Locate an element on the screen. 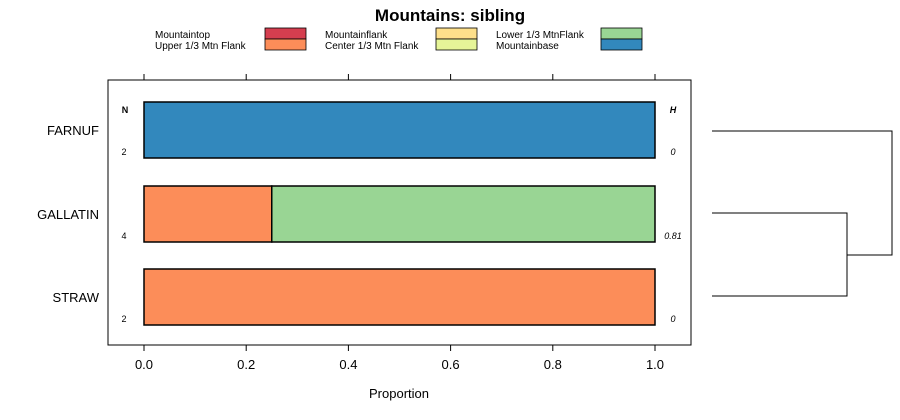 The image size is (900, 420). bottom-axis: 0.0 0.2 0.4 0.6 0.8 1.0 is located at coordinates (399, 358).